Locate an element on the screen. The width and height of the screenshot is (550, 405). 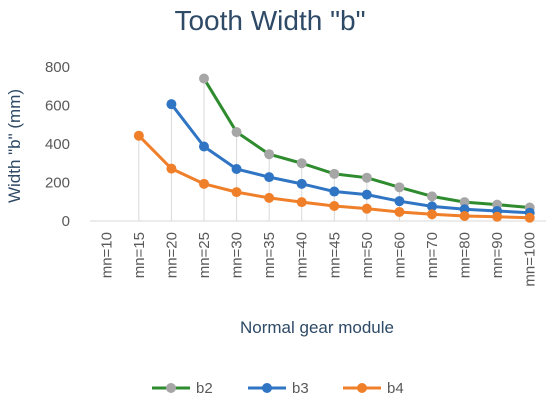
x-tick-label: mn=15 is located at coordinates (139, 255).